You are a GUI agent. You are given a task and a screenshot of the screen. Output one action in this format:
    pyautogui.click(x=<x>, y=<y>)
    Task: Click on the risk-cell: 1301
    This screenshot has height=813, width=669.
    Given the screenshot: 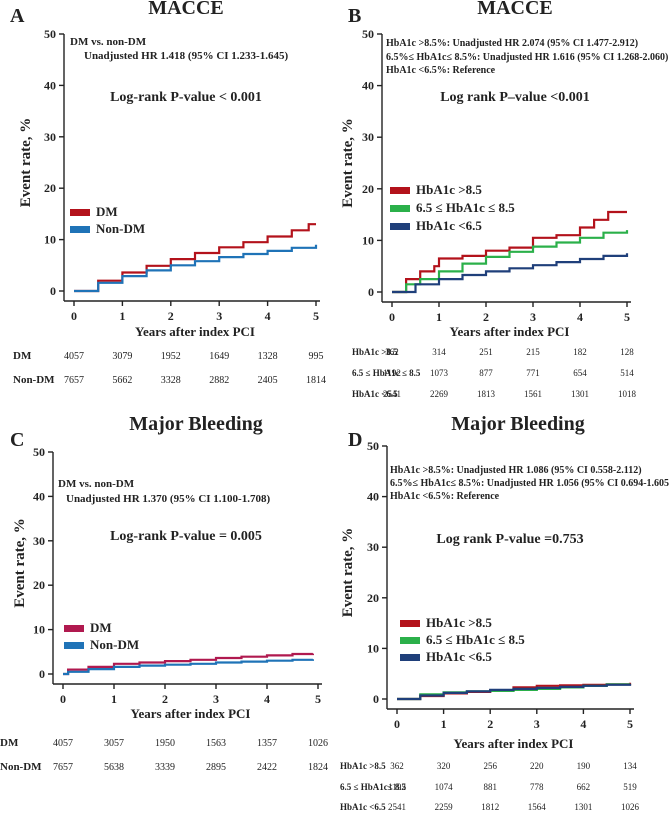 What is the action you would take?
    pyautogui.click(x=580, y=394)
    